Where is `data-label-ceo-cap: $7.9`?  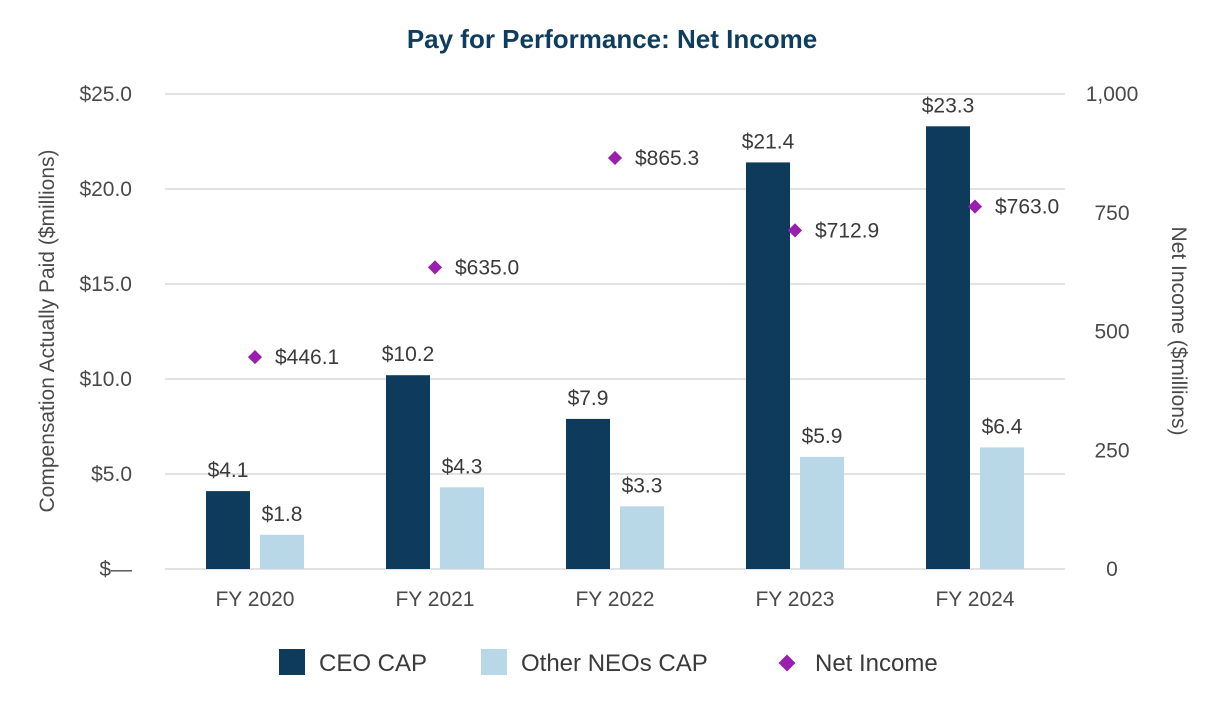 data-label-ceo-cap: $7.9 is located at coordinates (588, 398).